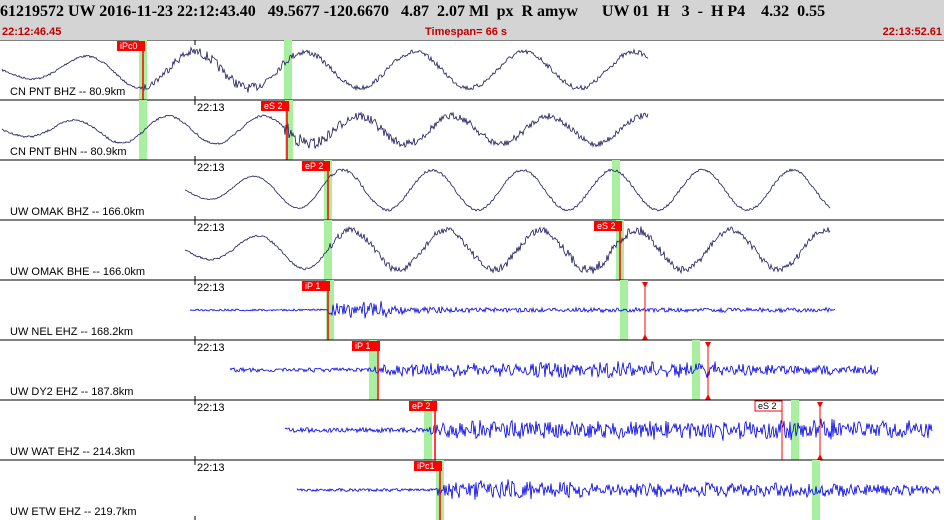 The width and height of the screenshot is (944, 520). What do you see at coordinates (466, 32) in the screenshot?
I see `timespan: Timespan= 66 s` at bounding box center [466, 32].